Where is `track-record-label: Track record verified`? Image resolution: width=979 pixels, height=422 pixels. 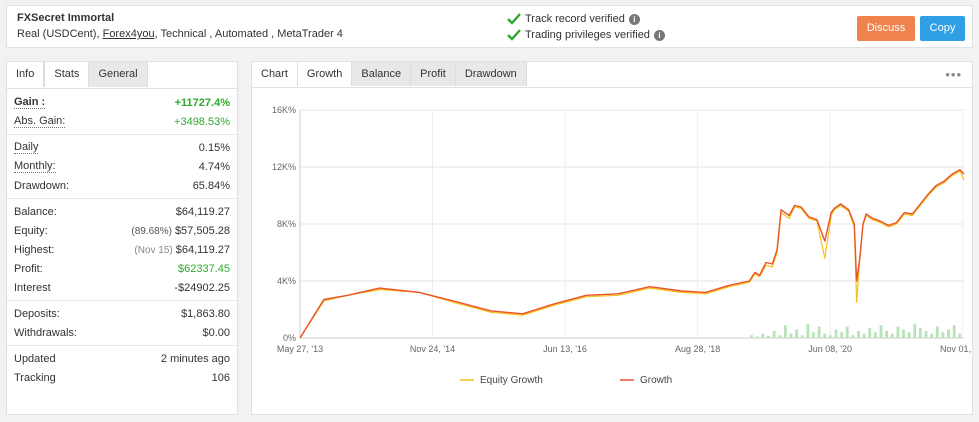
track-record-label: Track record verified is located at coordinates (575, 19).